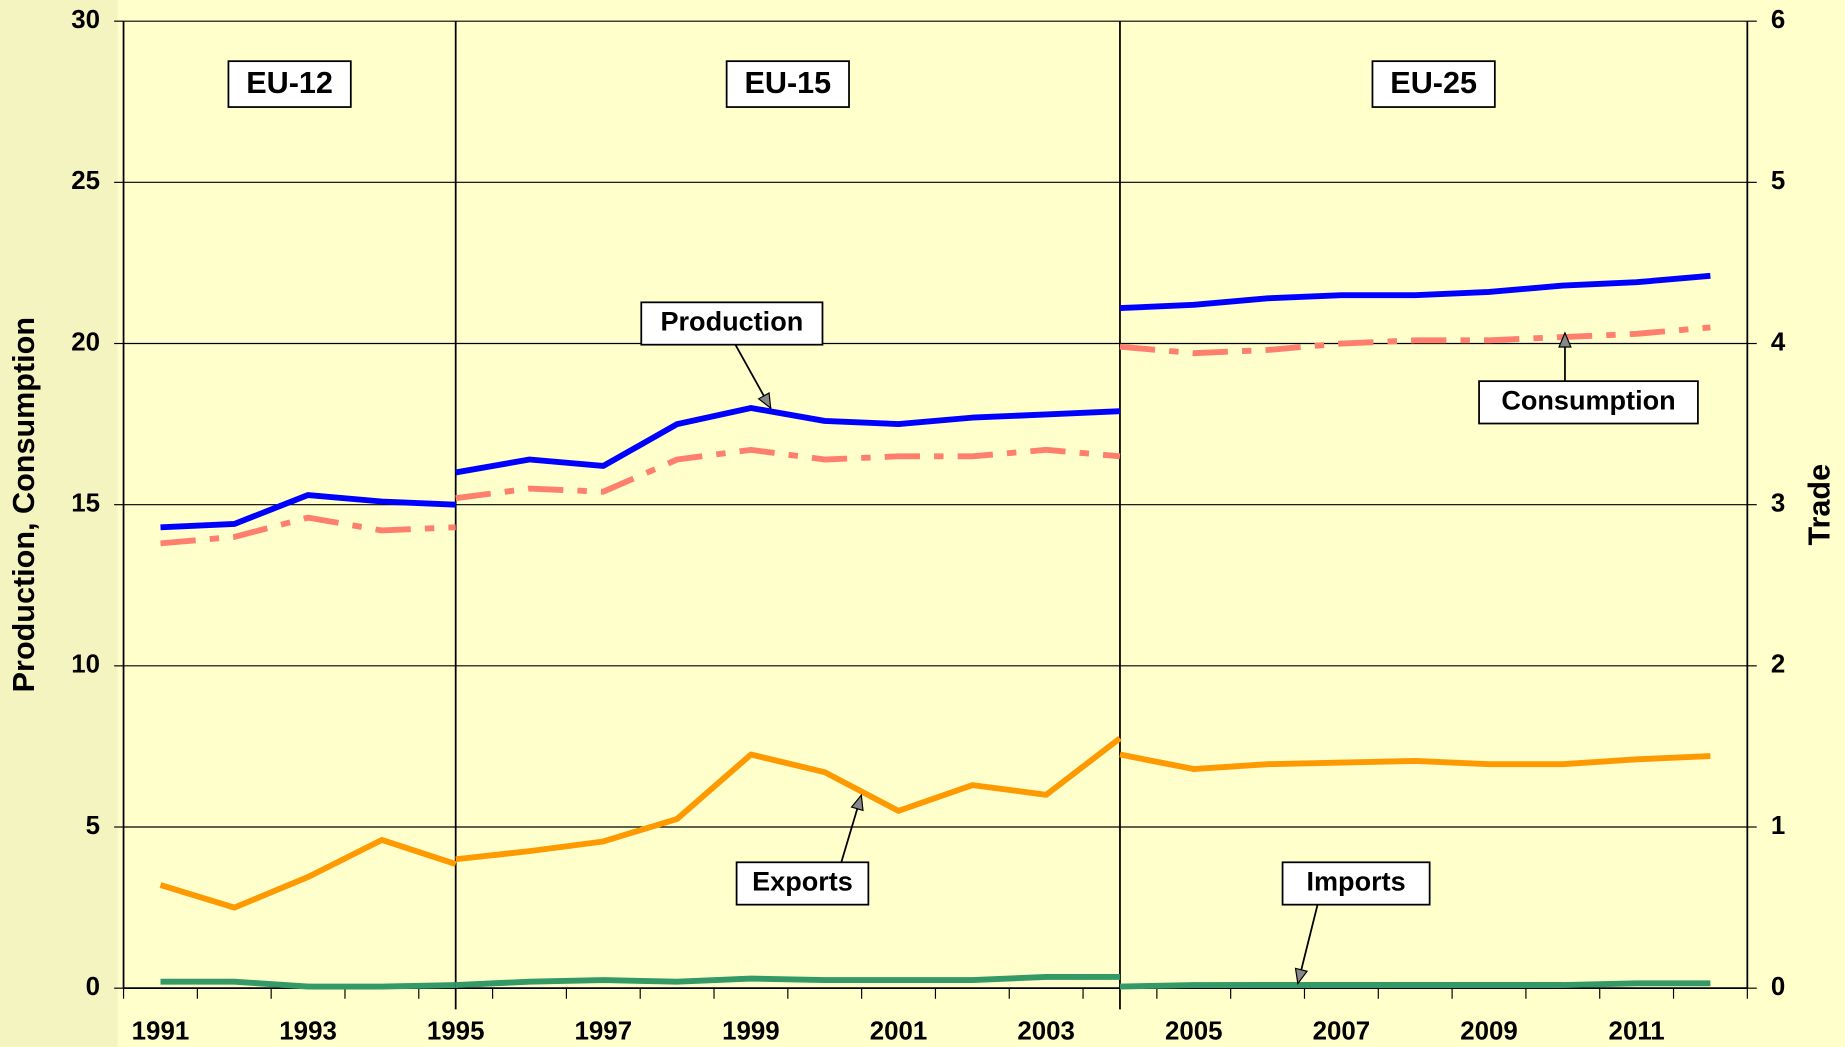 The width and height of the screenshot is (1845, 1047). Describe the element at coordinates (1778, 181) in the screenshot. I see `y2-tick-label: 5` at that location.